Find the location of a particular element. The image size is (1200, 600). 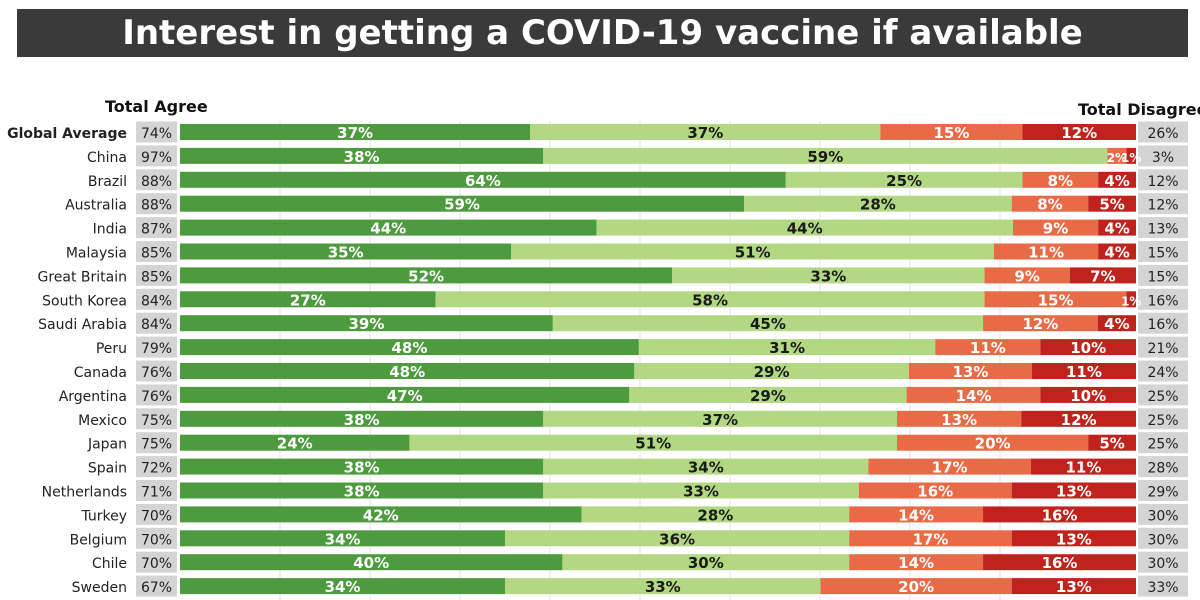

bar-segment-label: 27% is located at coordinates (308, 300).